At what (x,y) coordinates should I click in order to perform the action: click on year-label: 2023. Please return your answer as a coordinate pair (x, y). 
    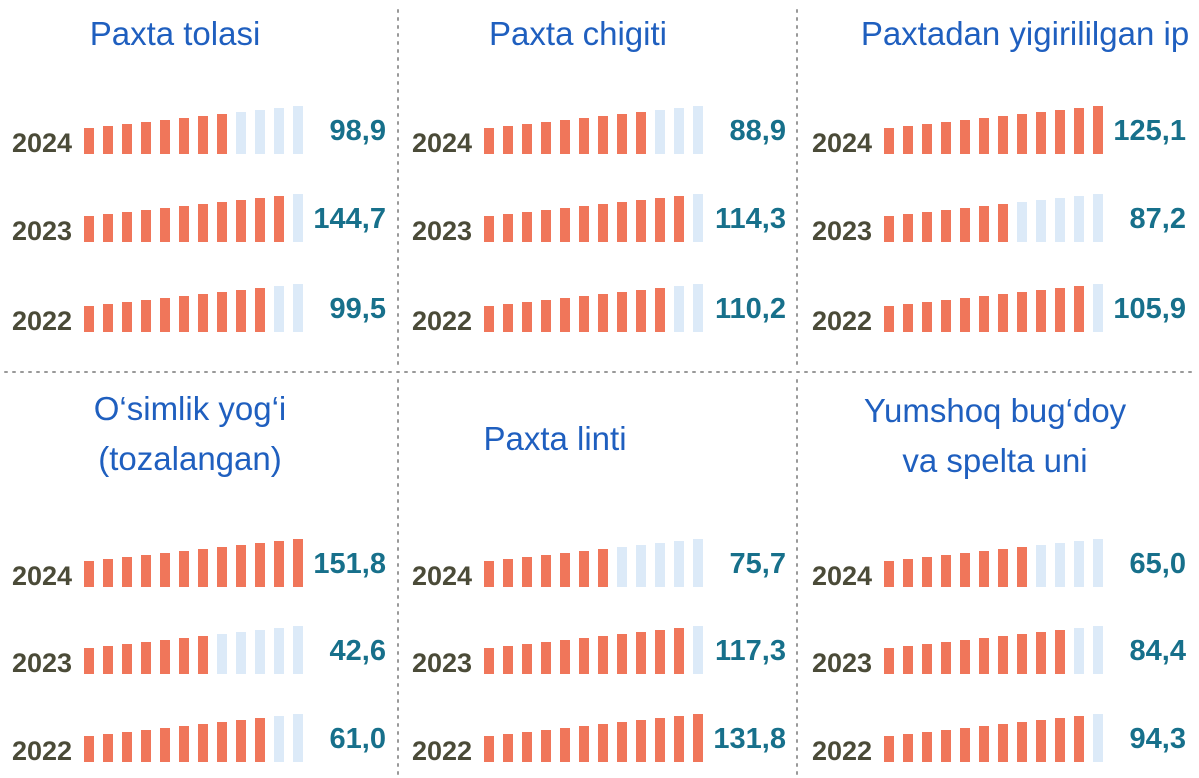
    Looking at the image, I should click on (842, 231).